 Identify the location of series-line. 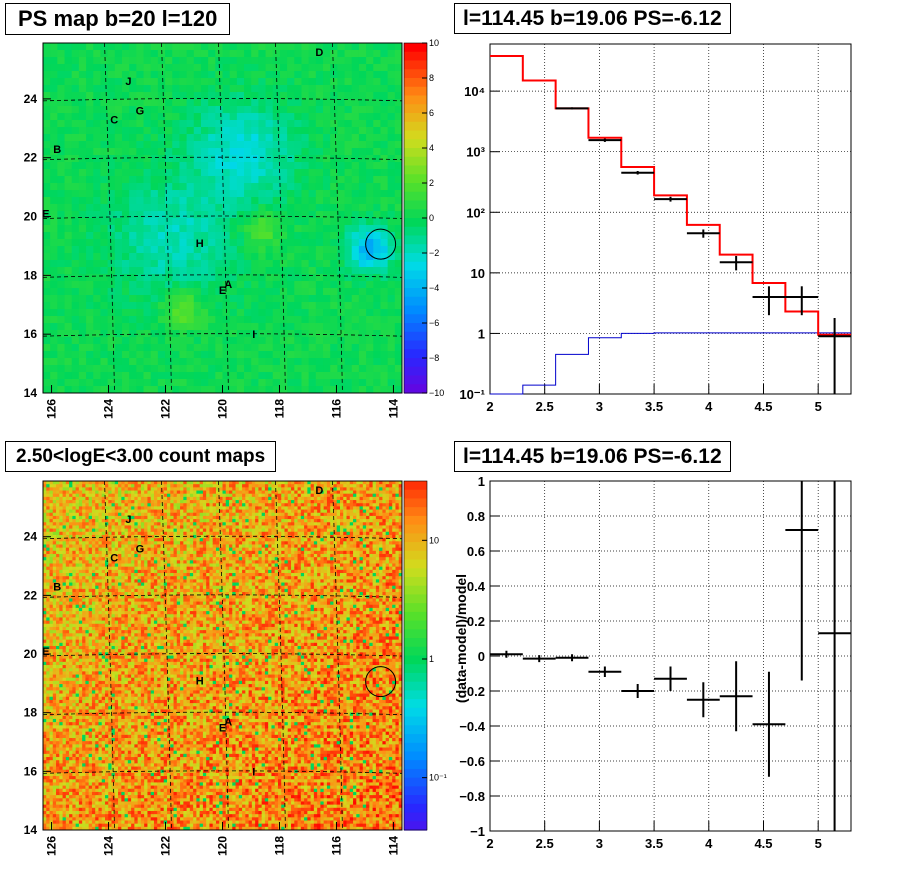
(670, 195).